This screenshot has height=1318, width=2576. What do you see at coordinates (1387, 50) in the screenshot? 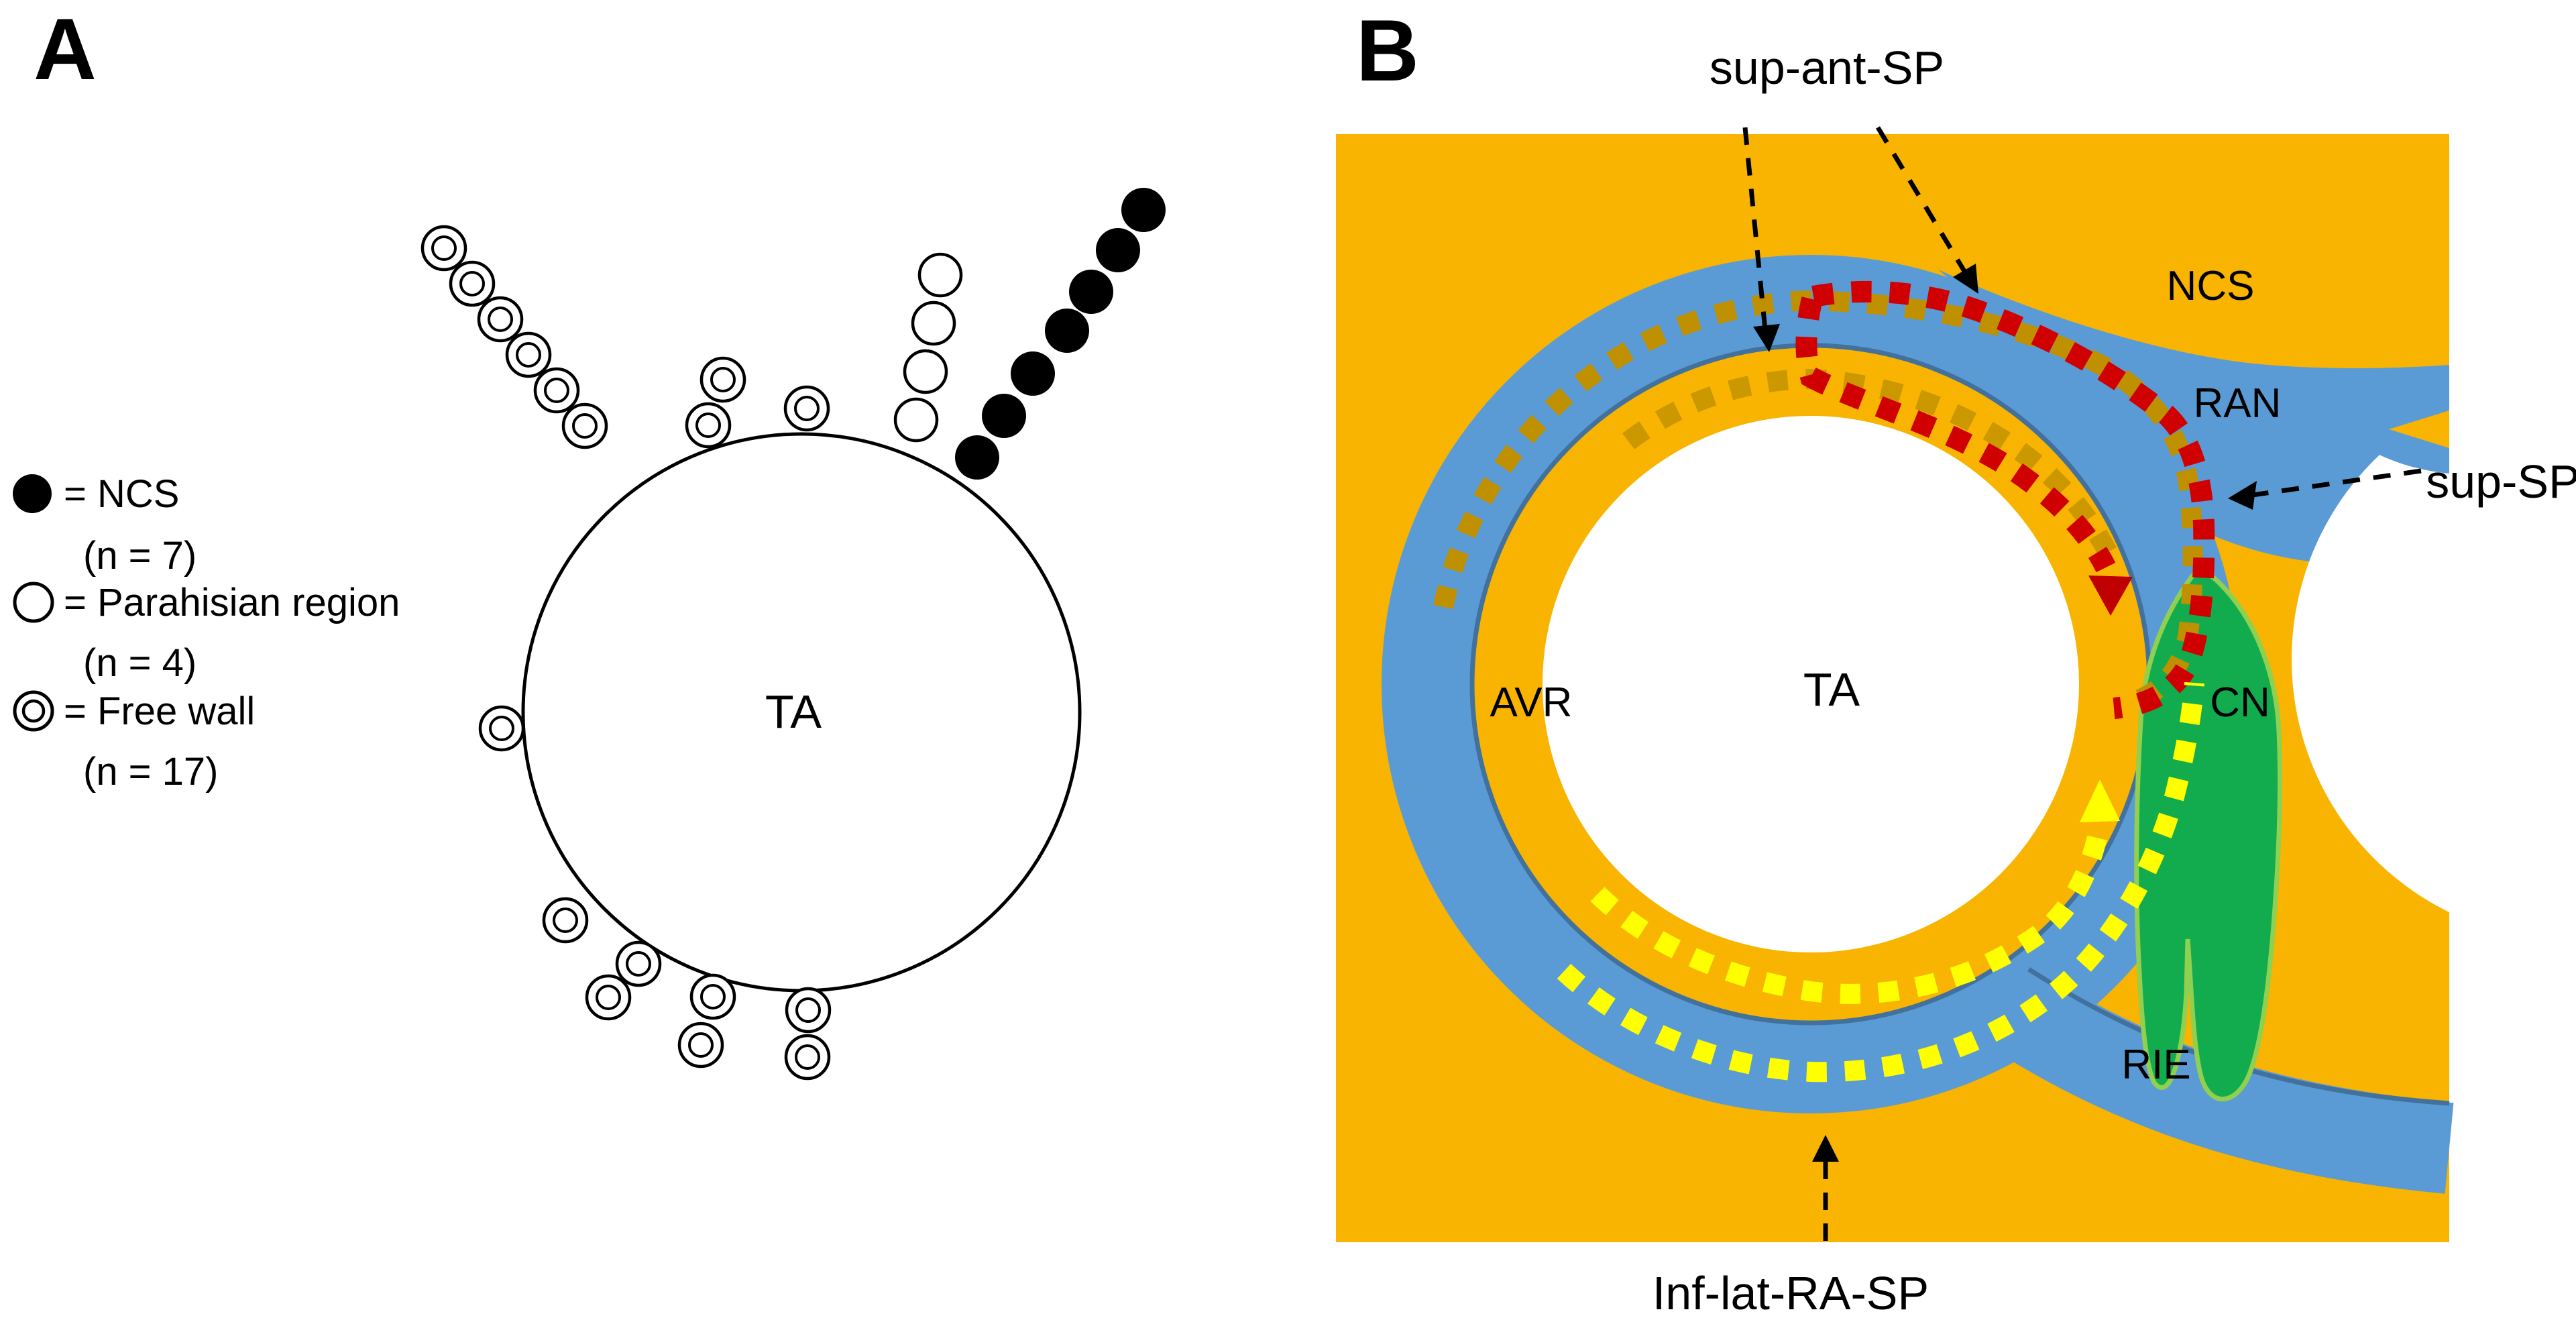
I see `panel-b-label: B` at bounding box center [1387, 50].